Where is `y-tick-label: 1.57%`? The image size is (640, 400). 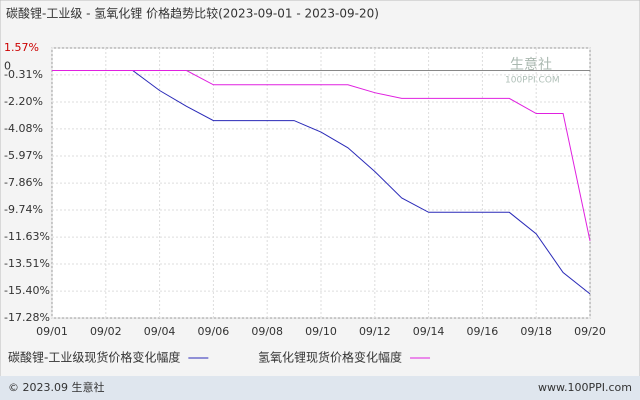 y-tick-label: 1.57% is located at coordinates (21, 47).